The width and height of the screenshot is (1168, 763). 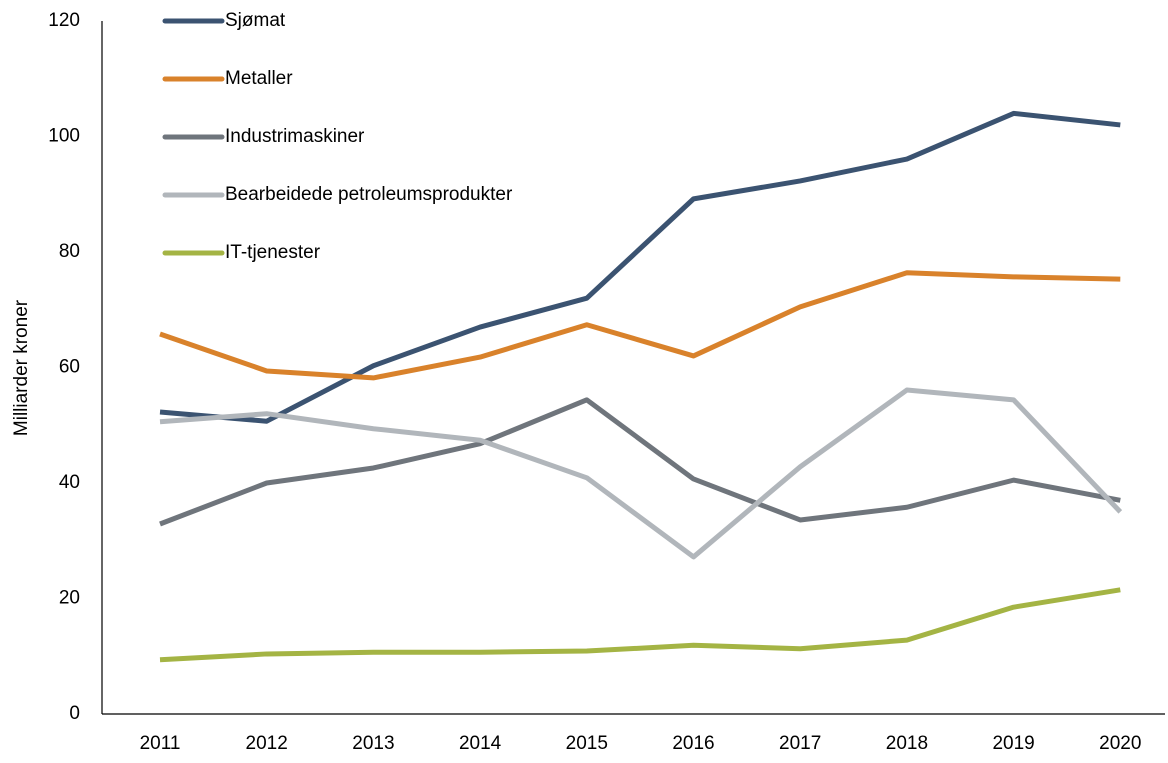 I want to click on x-tick-label: 2016, so click(x=693, y=743).